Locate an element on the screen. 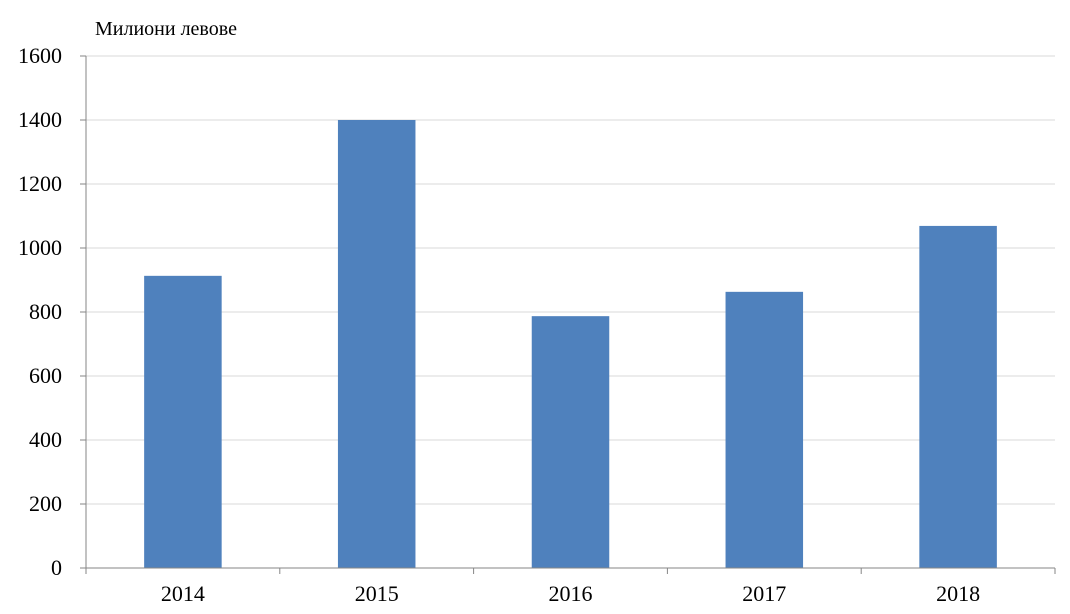 This screenshot has height=614, width=1070. x-tick-label: 2016 is located at coordinates (571, 593).